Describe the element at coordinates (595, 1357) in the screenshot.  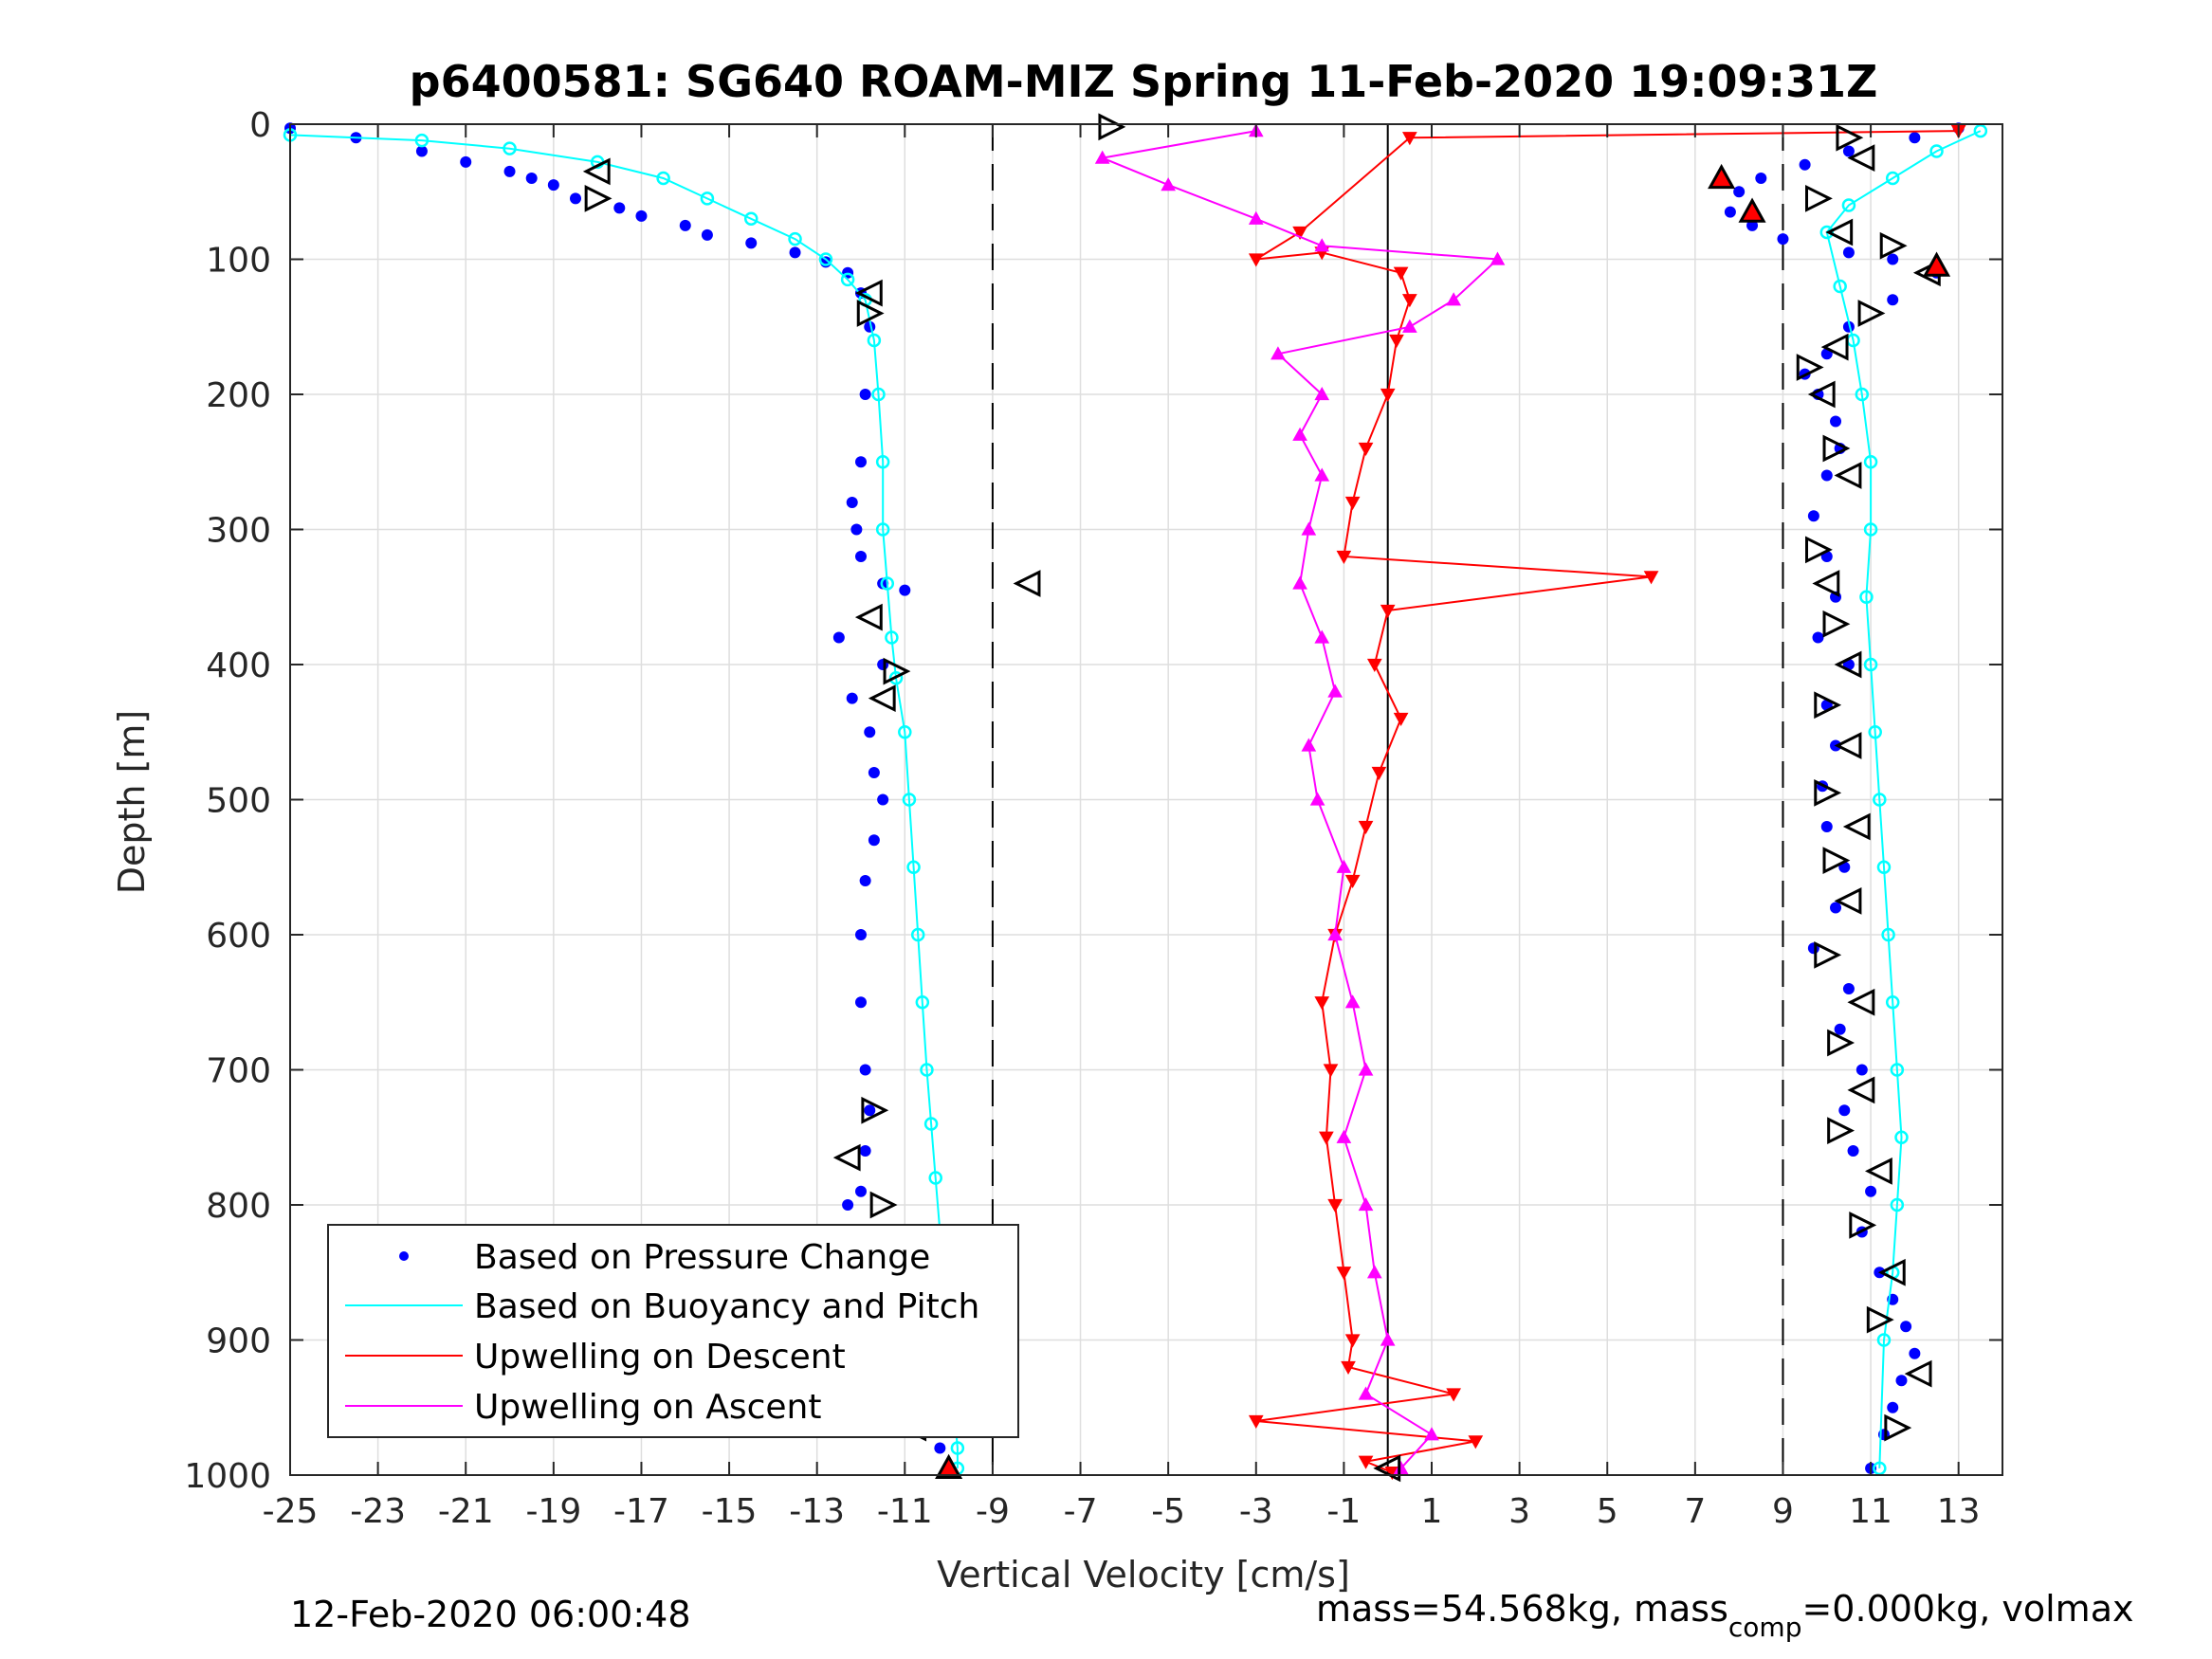
I see `legend-entry-descent: Upwelling on Descent` at that location.